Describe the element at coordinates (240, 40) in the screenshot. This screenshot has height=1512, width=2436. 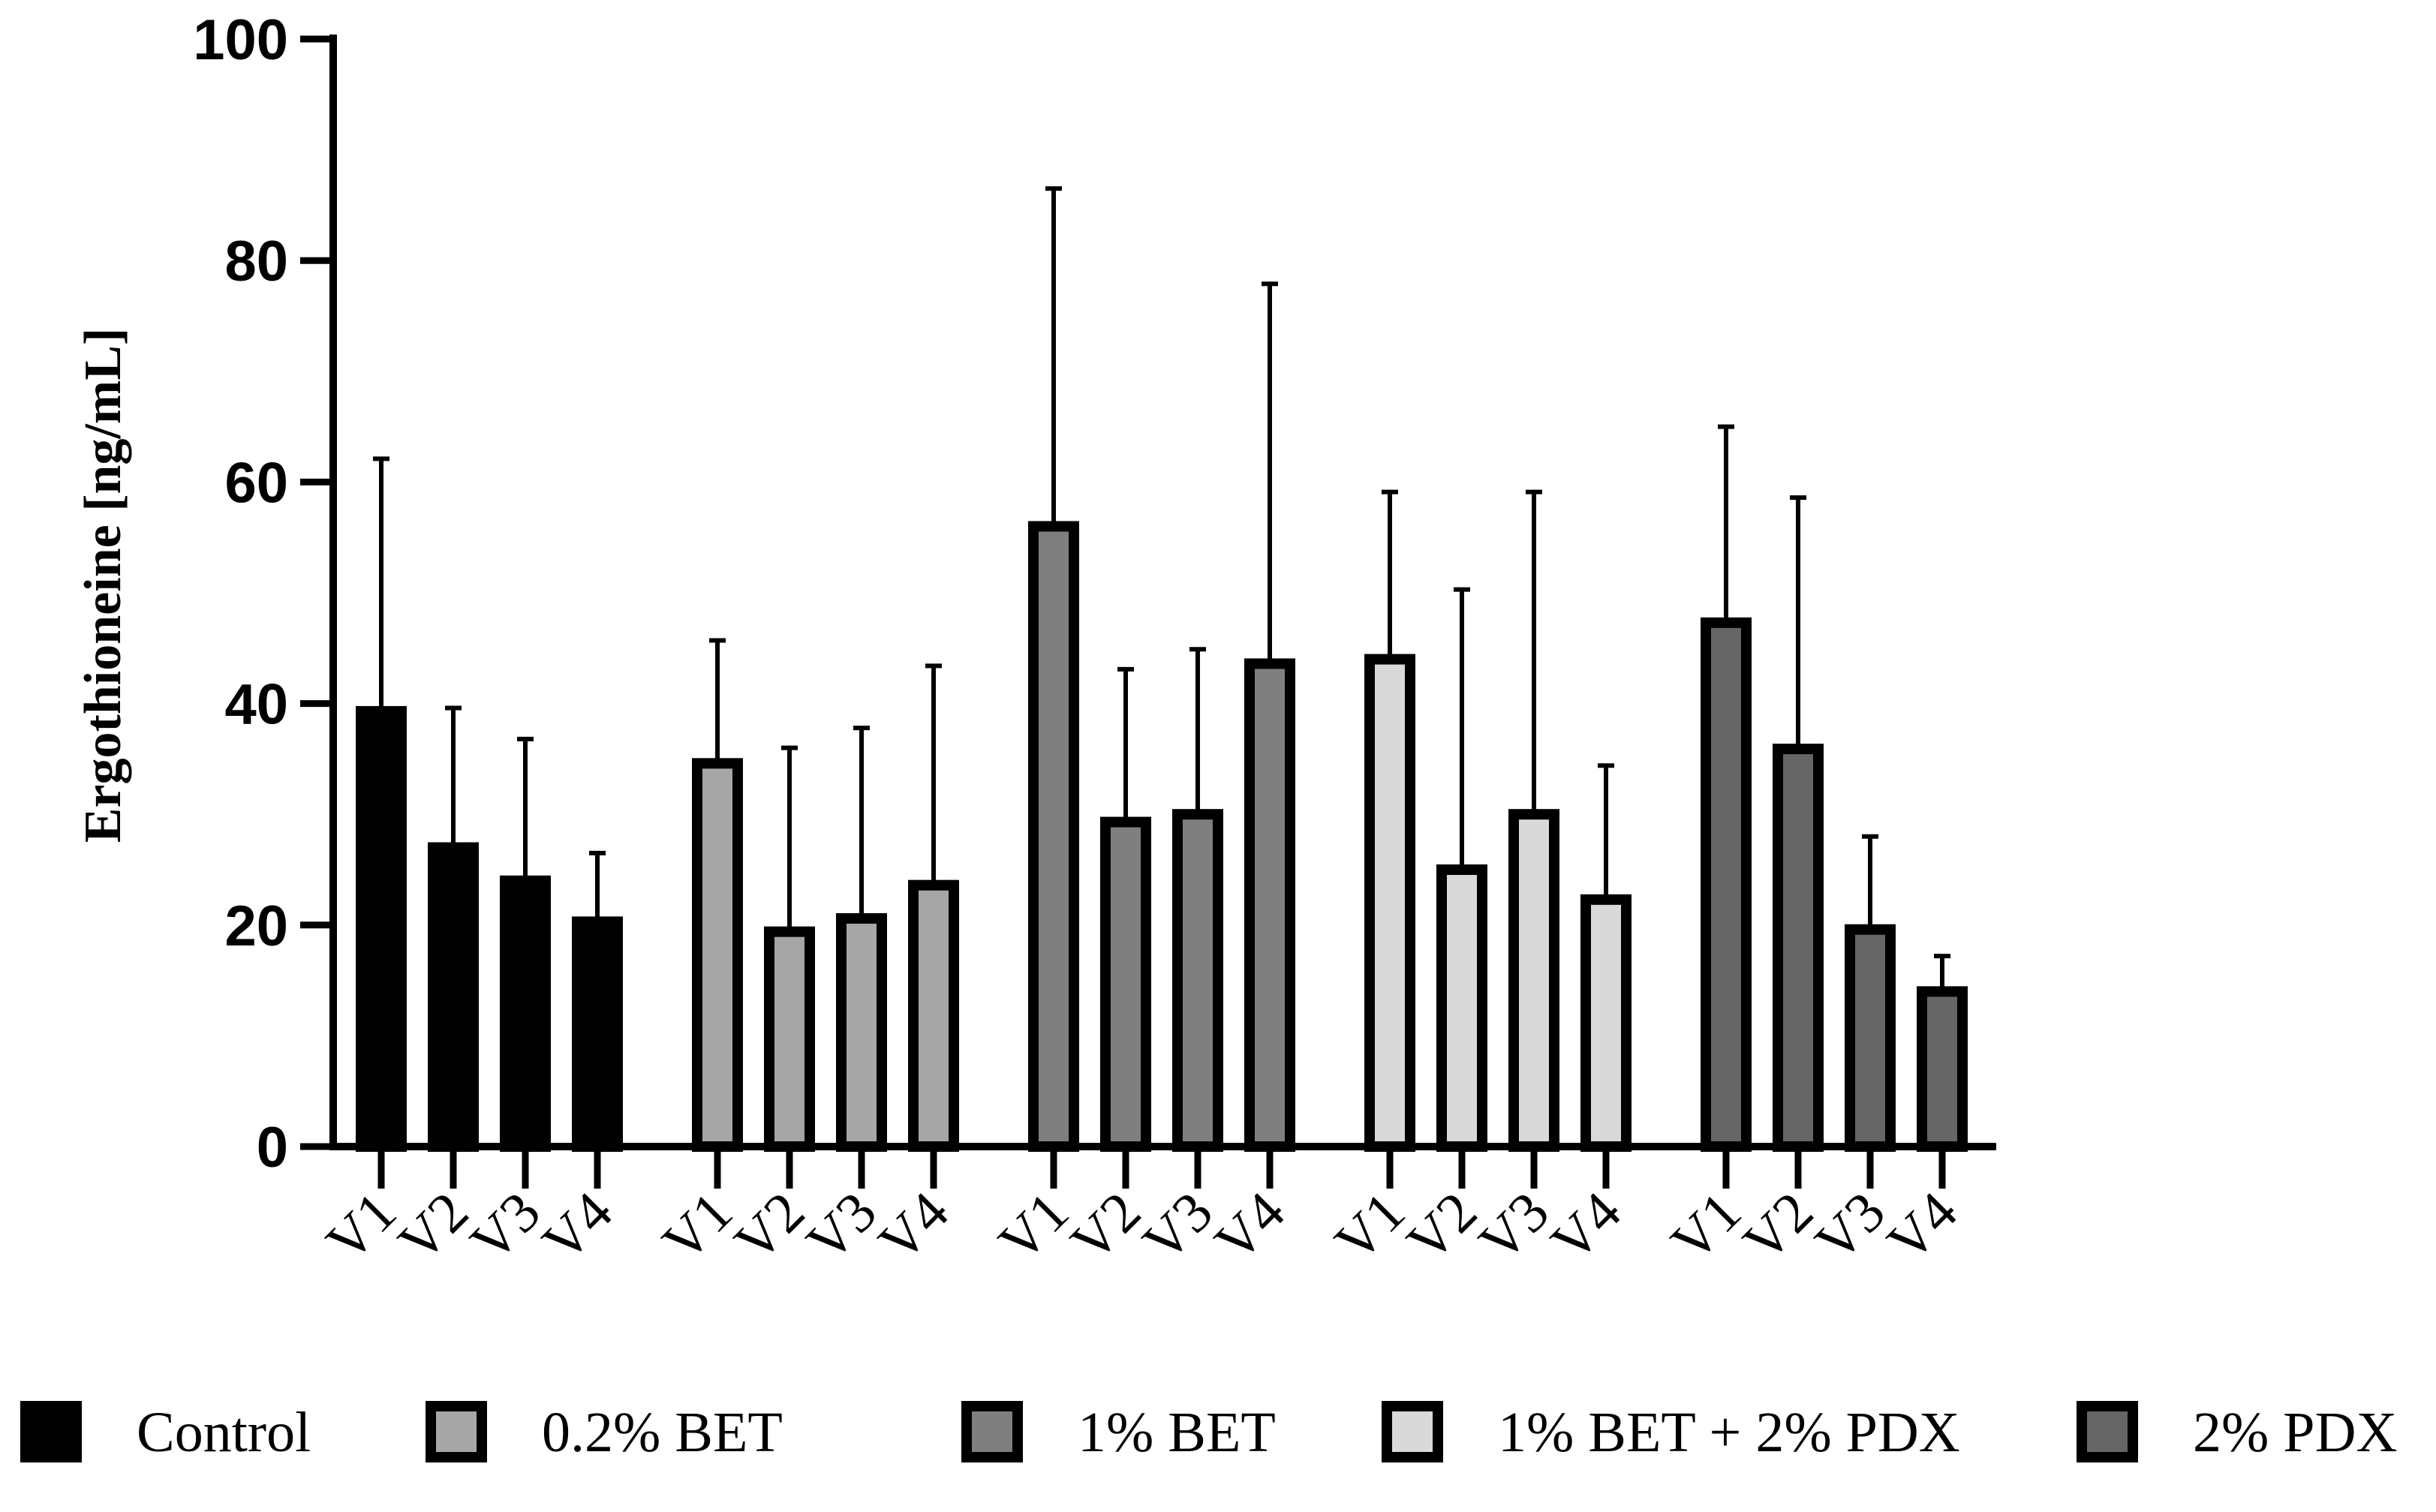
I see `y-tick-label: 100` at that location.